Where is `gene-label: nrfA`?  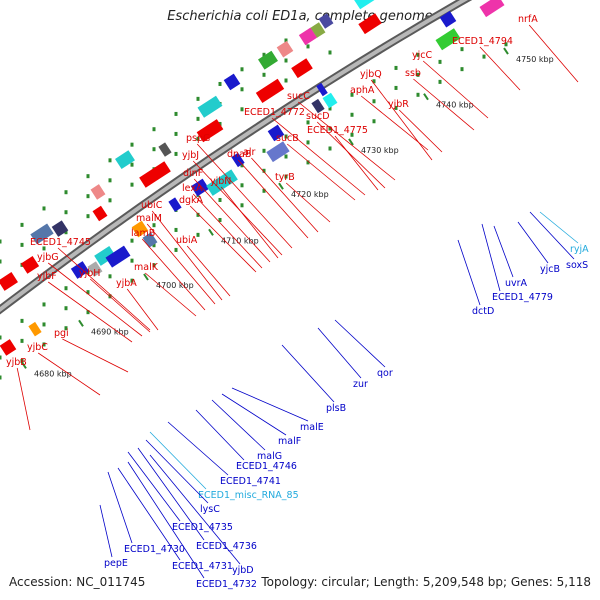
gene-label: nrfA is located at coordinates (528, 19).